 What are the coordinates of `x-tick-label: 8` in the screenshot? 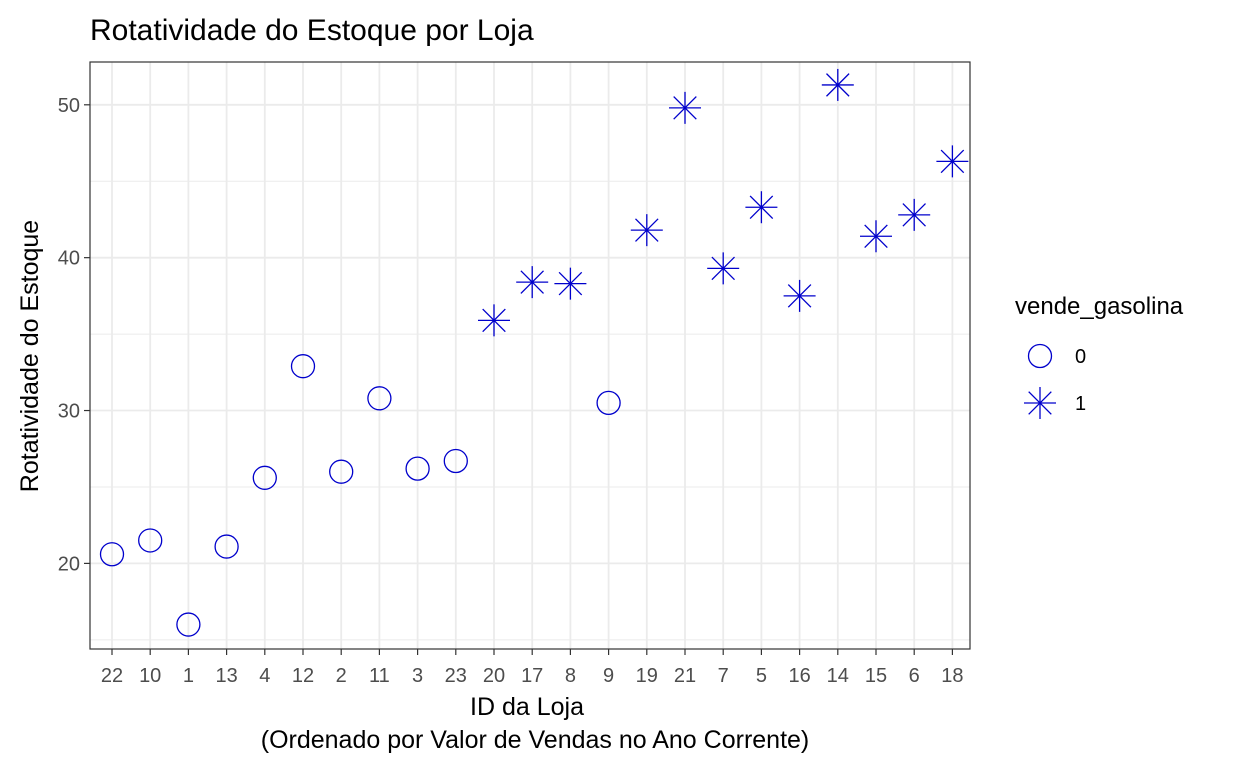 It's located at (570, 676).